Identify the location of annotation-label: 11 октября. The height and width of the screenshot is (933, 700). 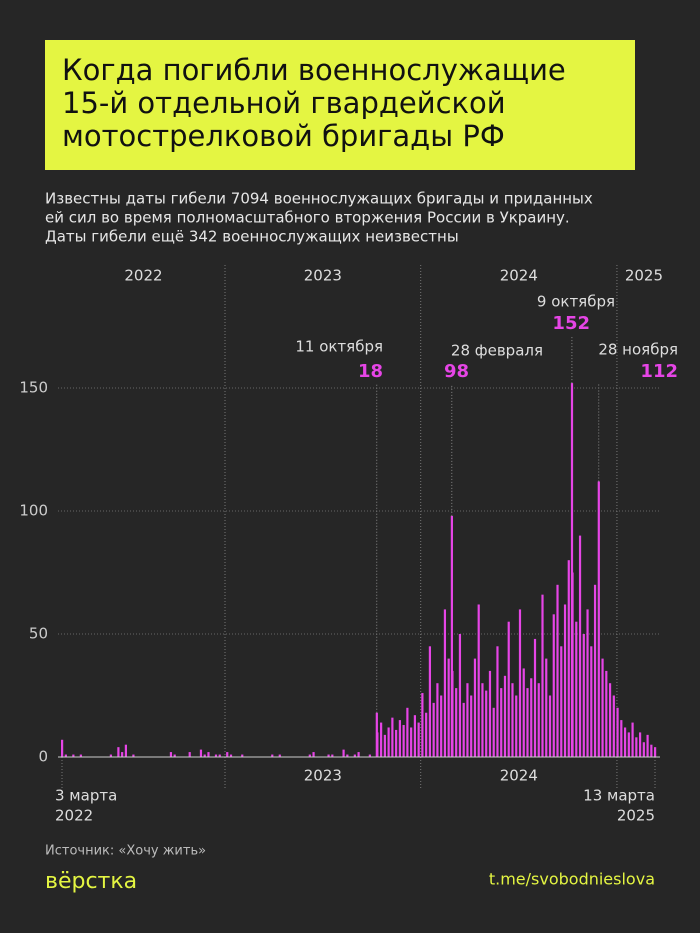
(339, 347).